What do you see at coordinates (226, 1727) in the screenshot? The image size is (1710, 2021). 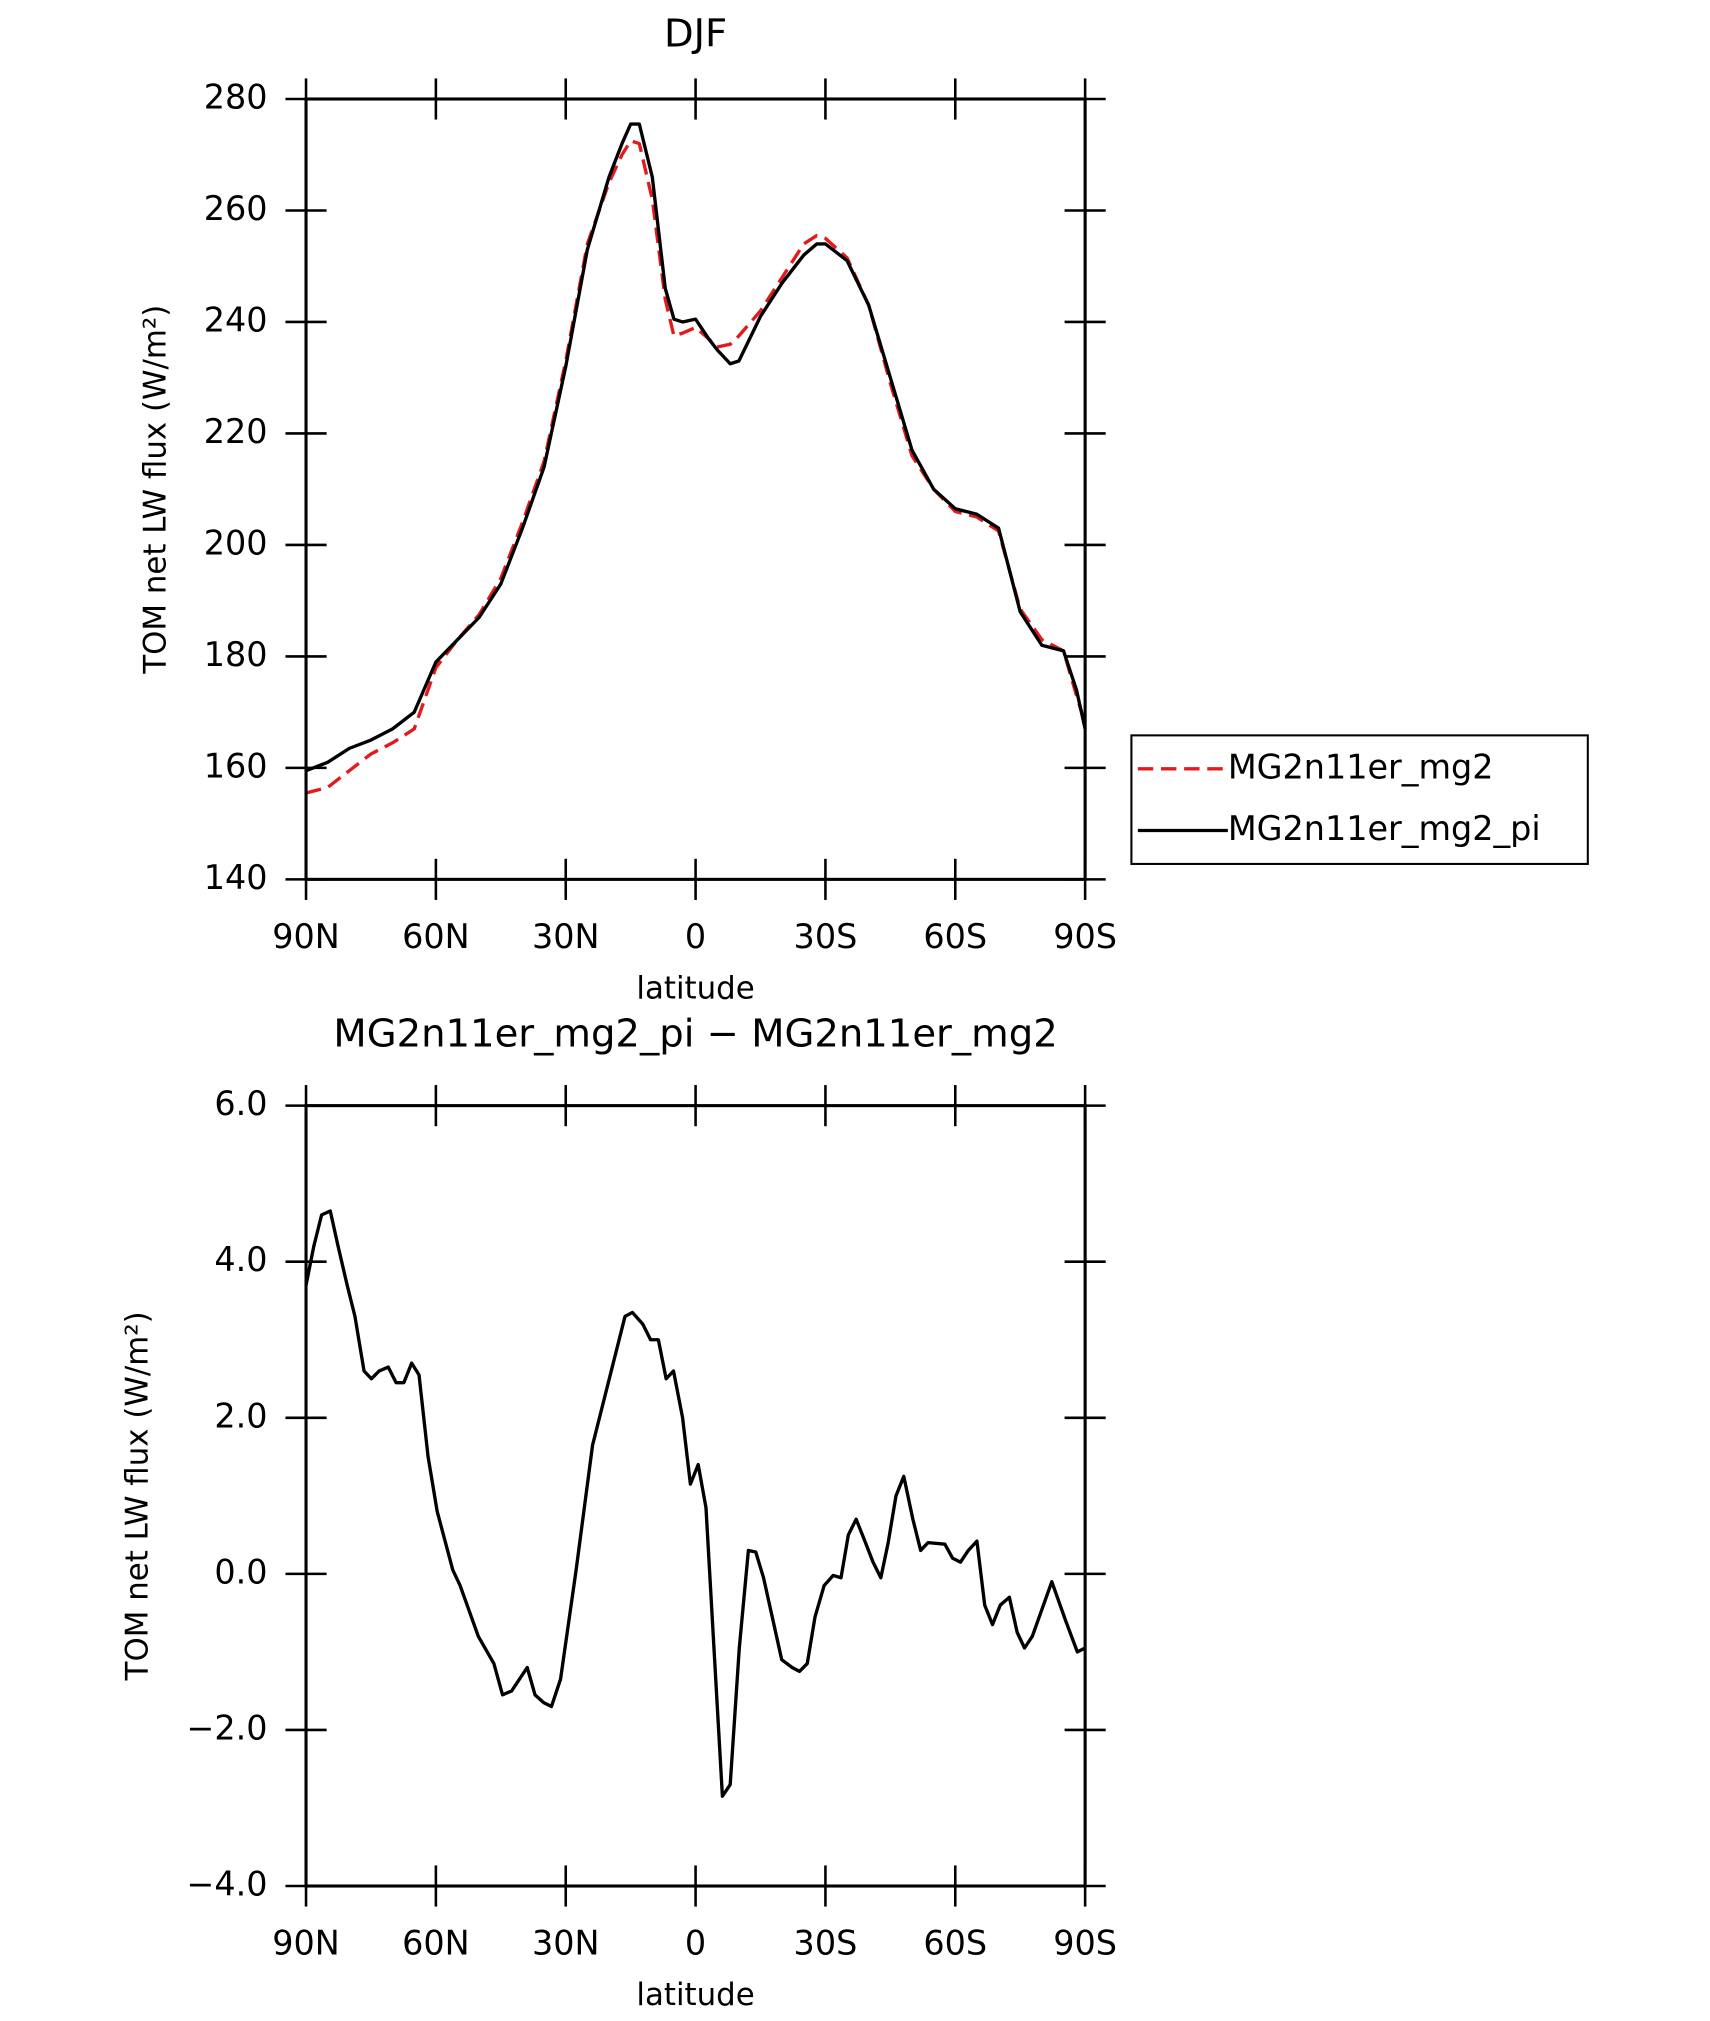 I see `y-tick-label: −2.0` at bounding box center [226, 1727].